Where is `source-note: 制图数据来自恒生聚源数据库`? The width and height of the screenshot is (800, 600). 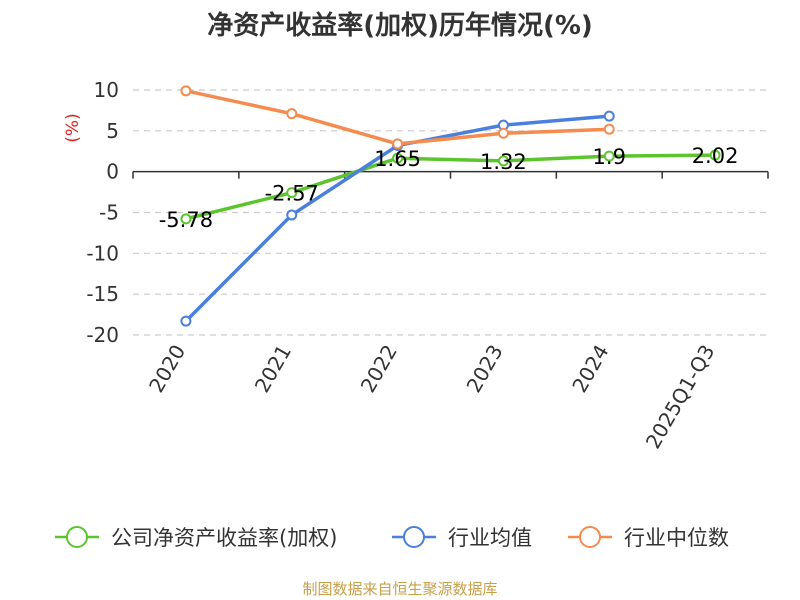 source-note: 制图数据来自恒生聚源数据库 is located at coordinates (399, 589).